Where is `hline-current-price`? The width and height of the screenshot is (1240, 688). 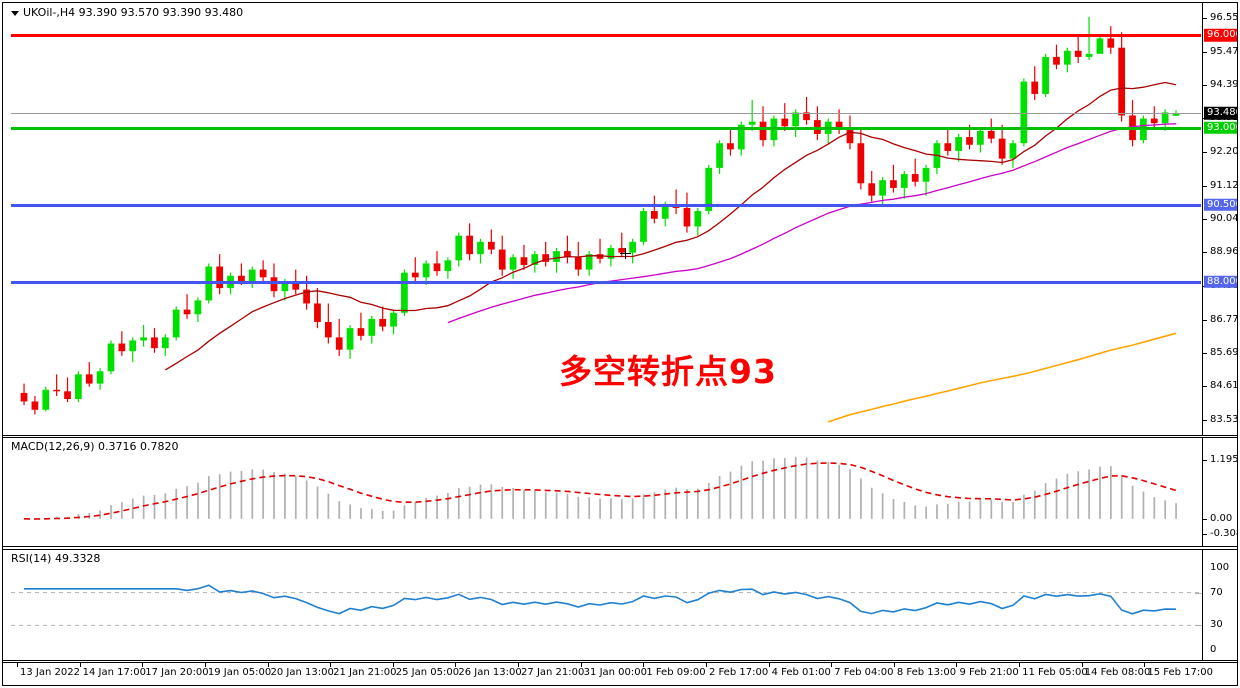
hline-current-price is located at coordinates (606, 114).